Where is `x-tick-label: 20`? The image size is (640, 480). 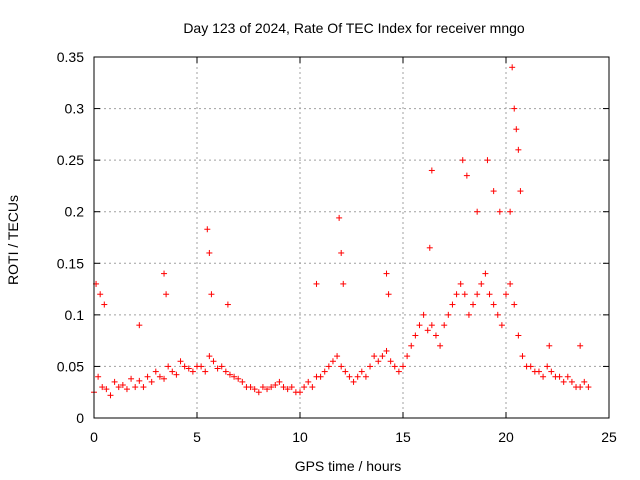 x-tick-label: 20 is located at coordinates (506, 437).